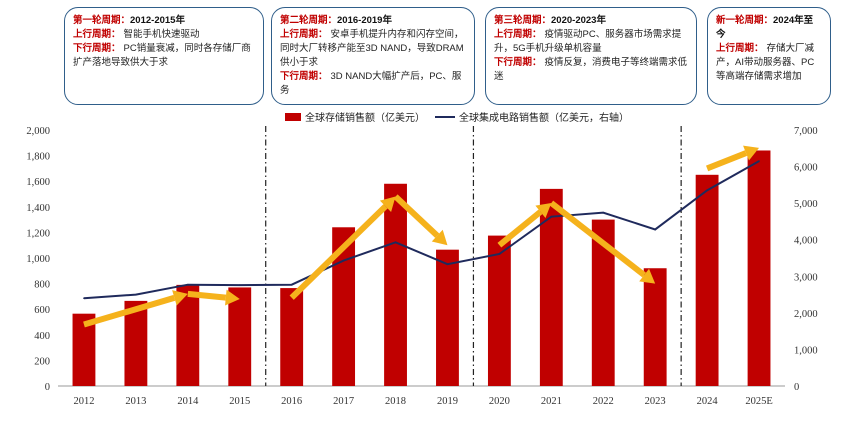 The image size is (865, 422). Describe the element at coordinates (655, 401) in the screenshot. I see `x-tick-label: 2023` at that location.